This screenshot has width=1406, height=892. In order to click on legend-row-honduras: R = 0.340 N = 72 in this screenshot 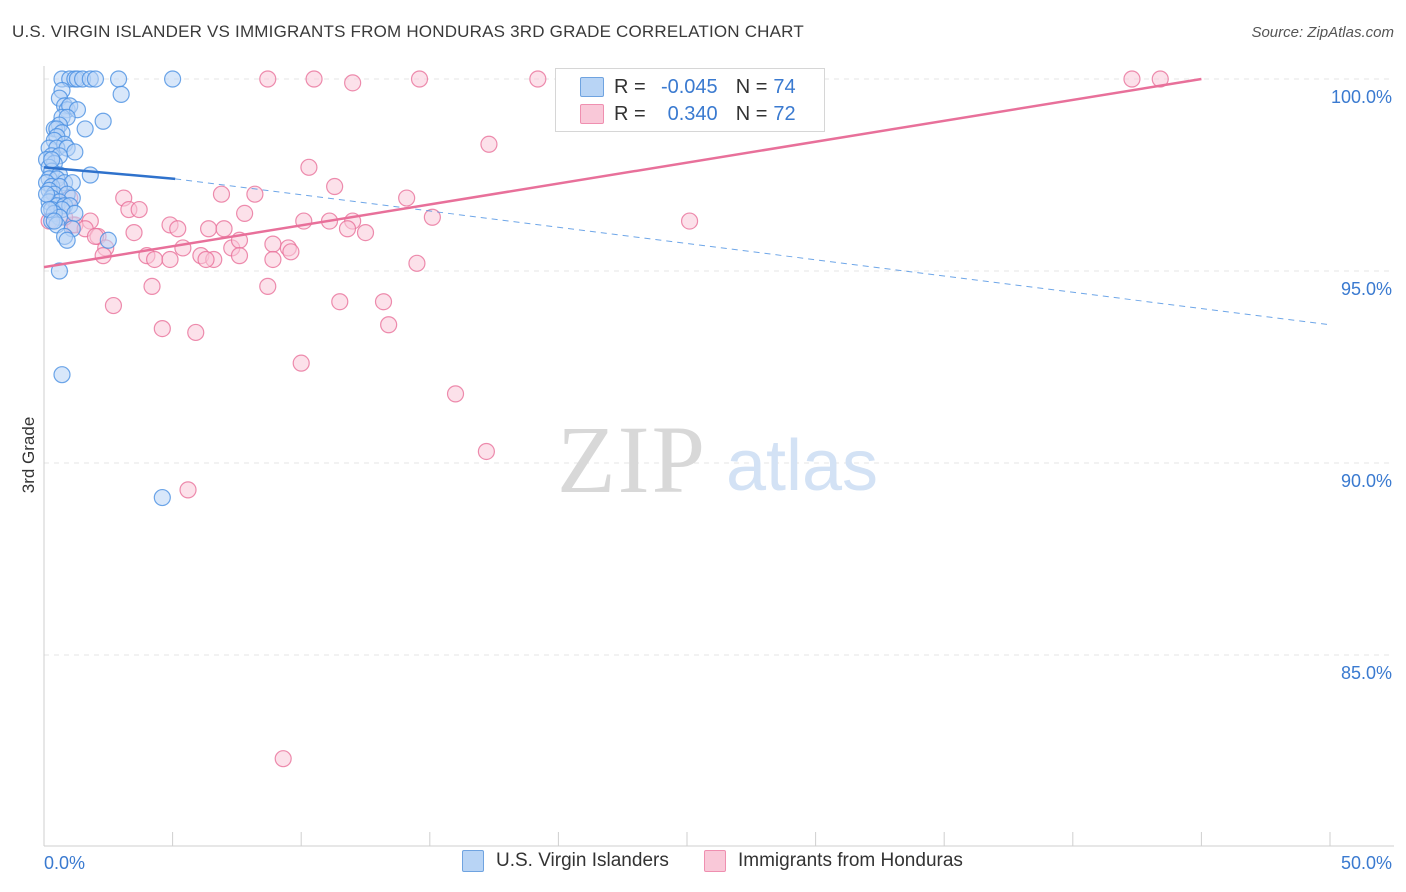, I will do `click(688, 114)`.